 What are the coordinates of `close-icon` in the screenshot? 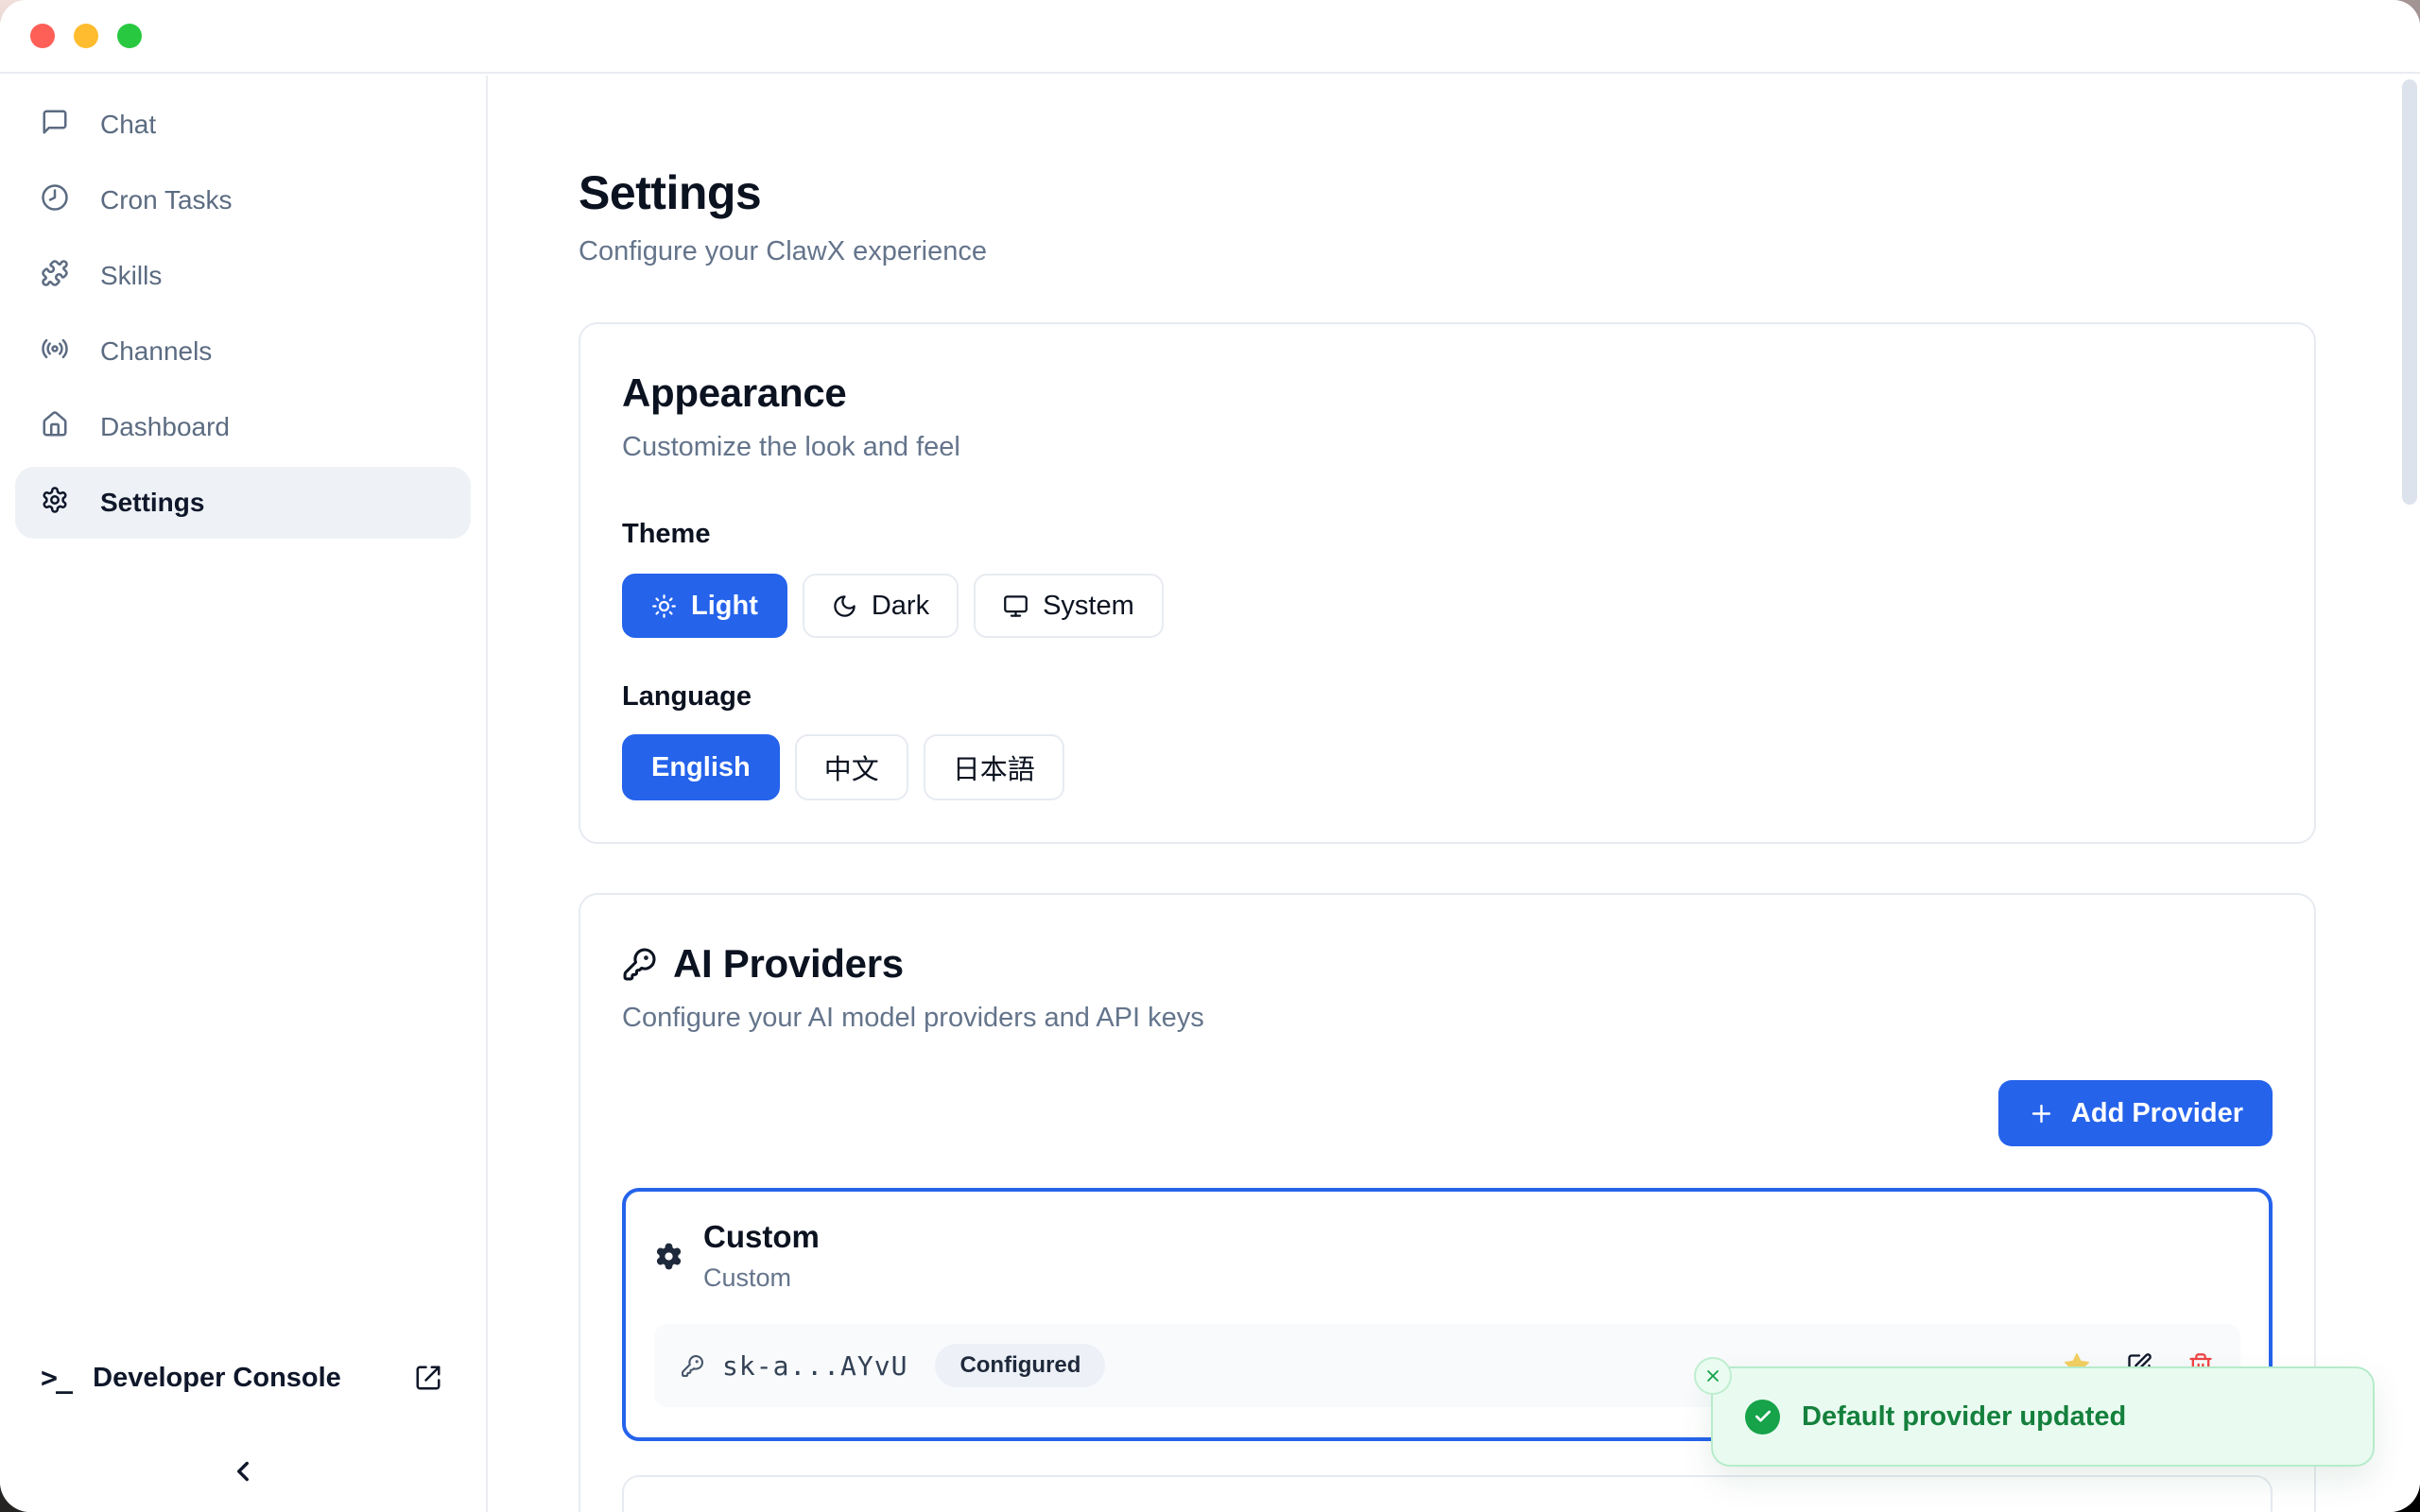 It's located at (1713, 1376).